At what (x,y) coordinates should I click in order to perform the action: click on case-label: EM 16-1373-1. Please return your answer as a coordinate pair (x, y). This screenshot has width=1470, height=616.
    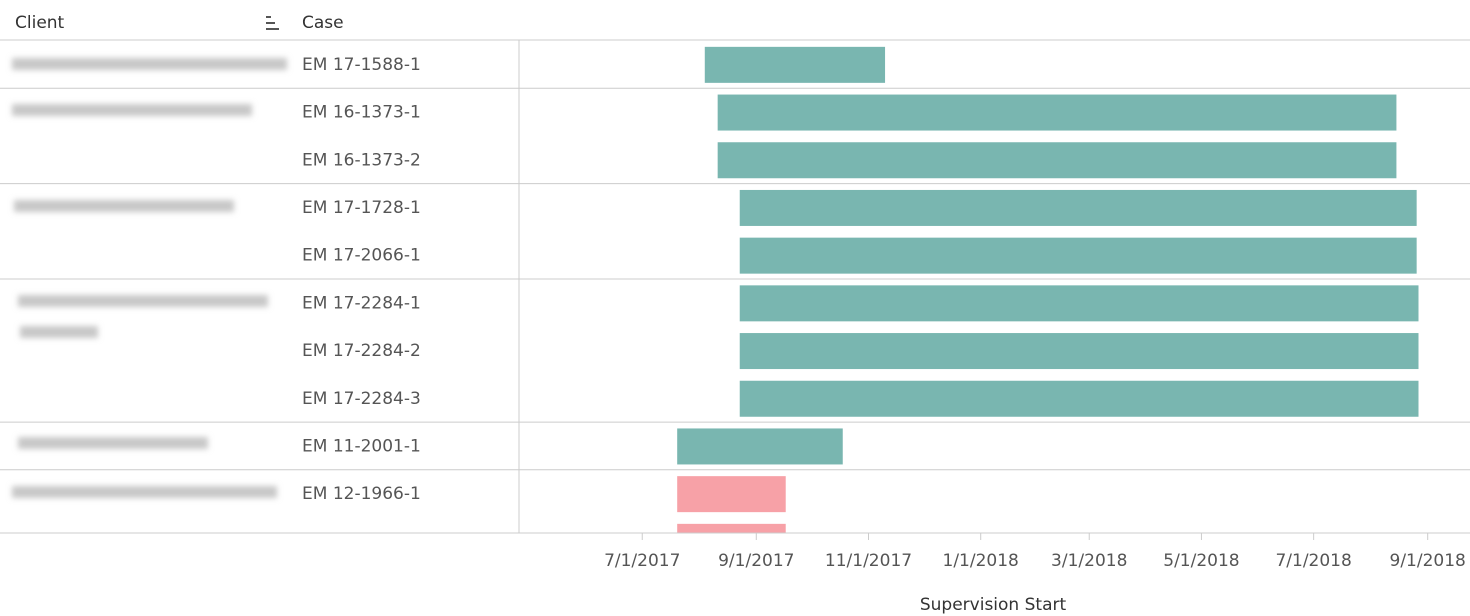
    Looking at the image, I should click on (361, 113).